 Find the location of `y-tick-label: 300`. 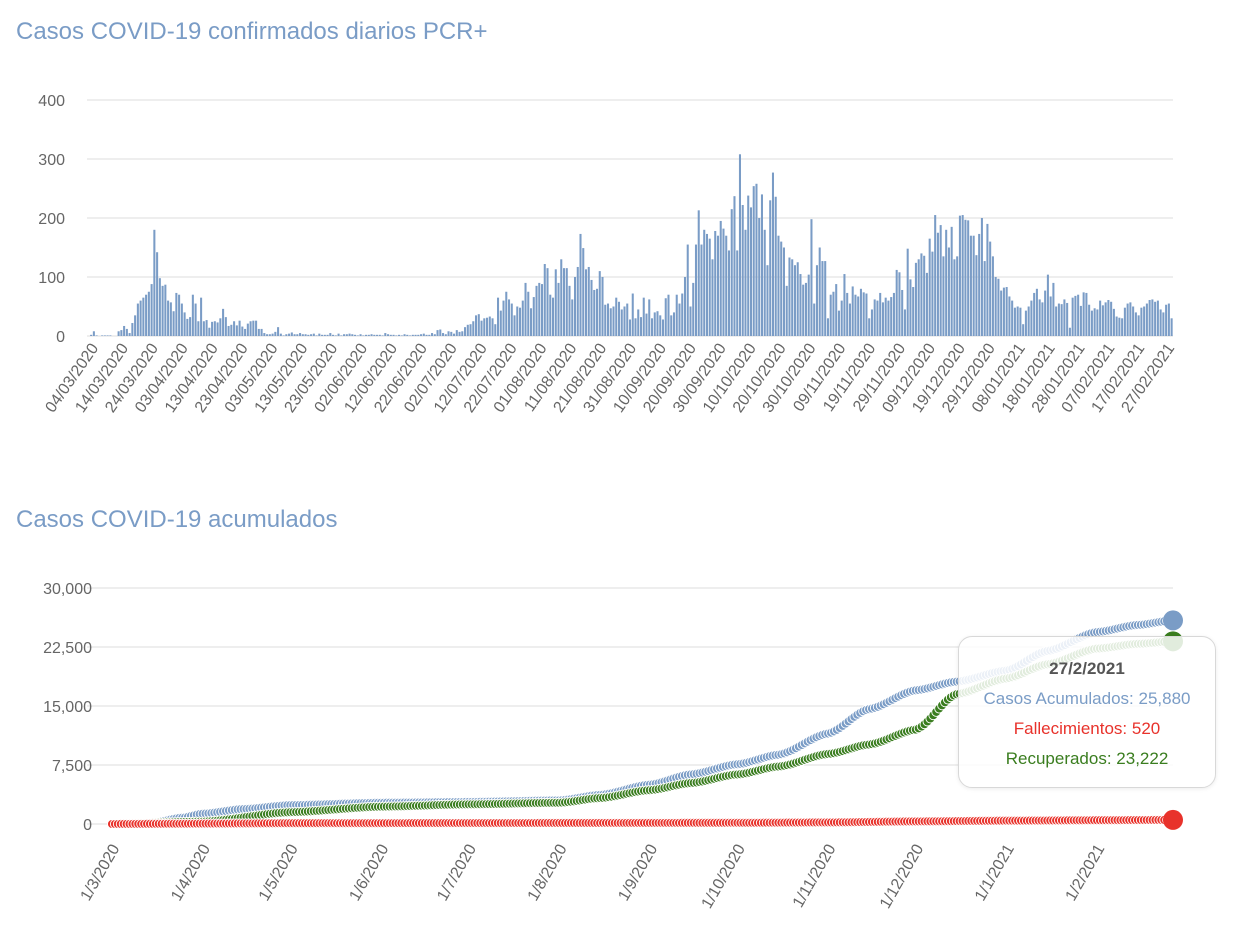

y-tick-label: 300 is located at coordinates (51, 160).